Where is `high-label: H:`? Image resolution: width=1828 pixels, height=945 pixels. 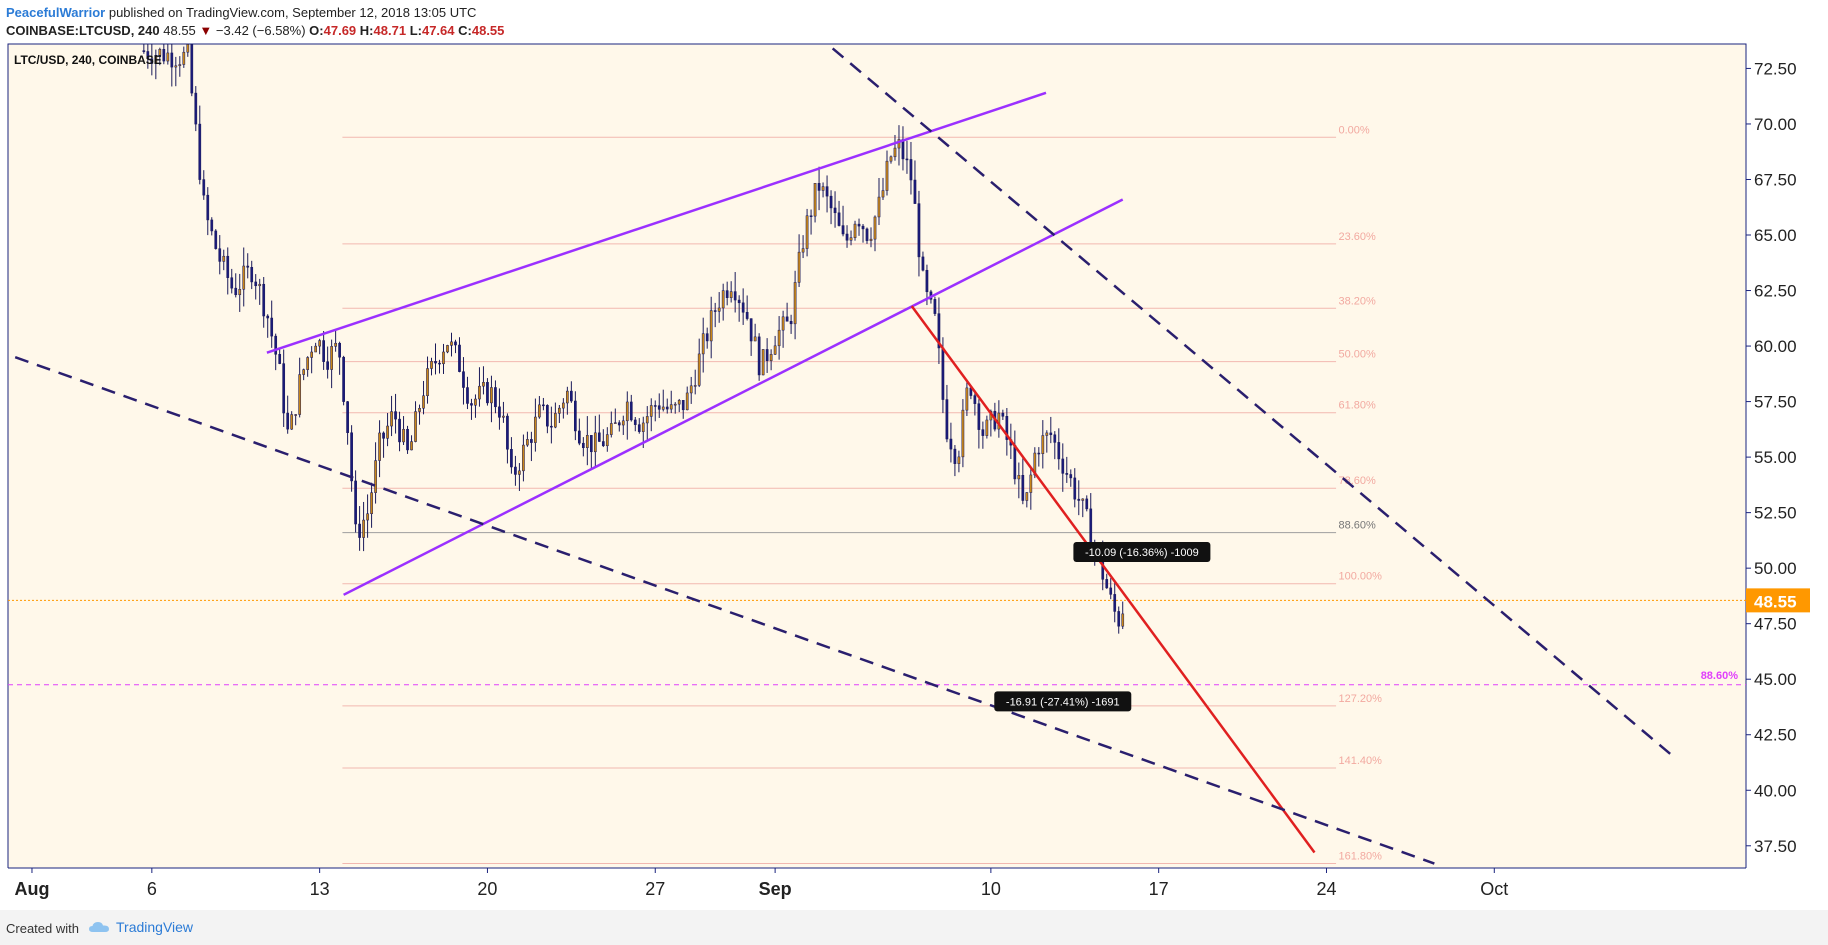 high-label: H: is located at coordinates (366, 30).